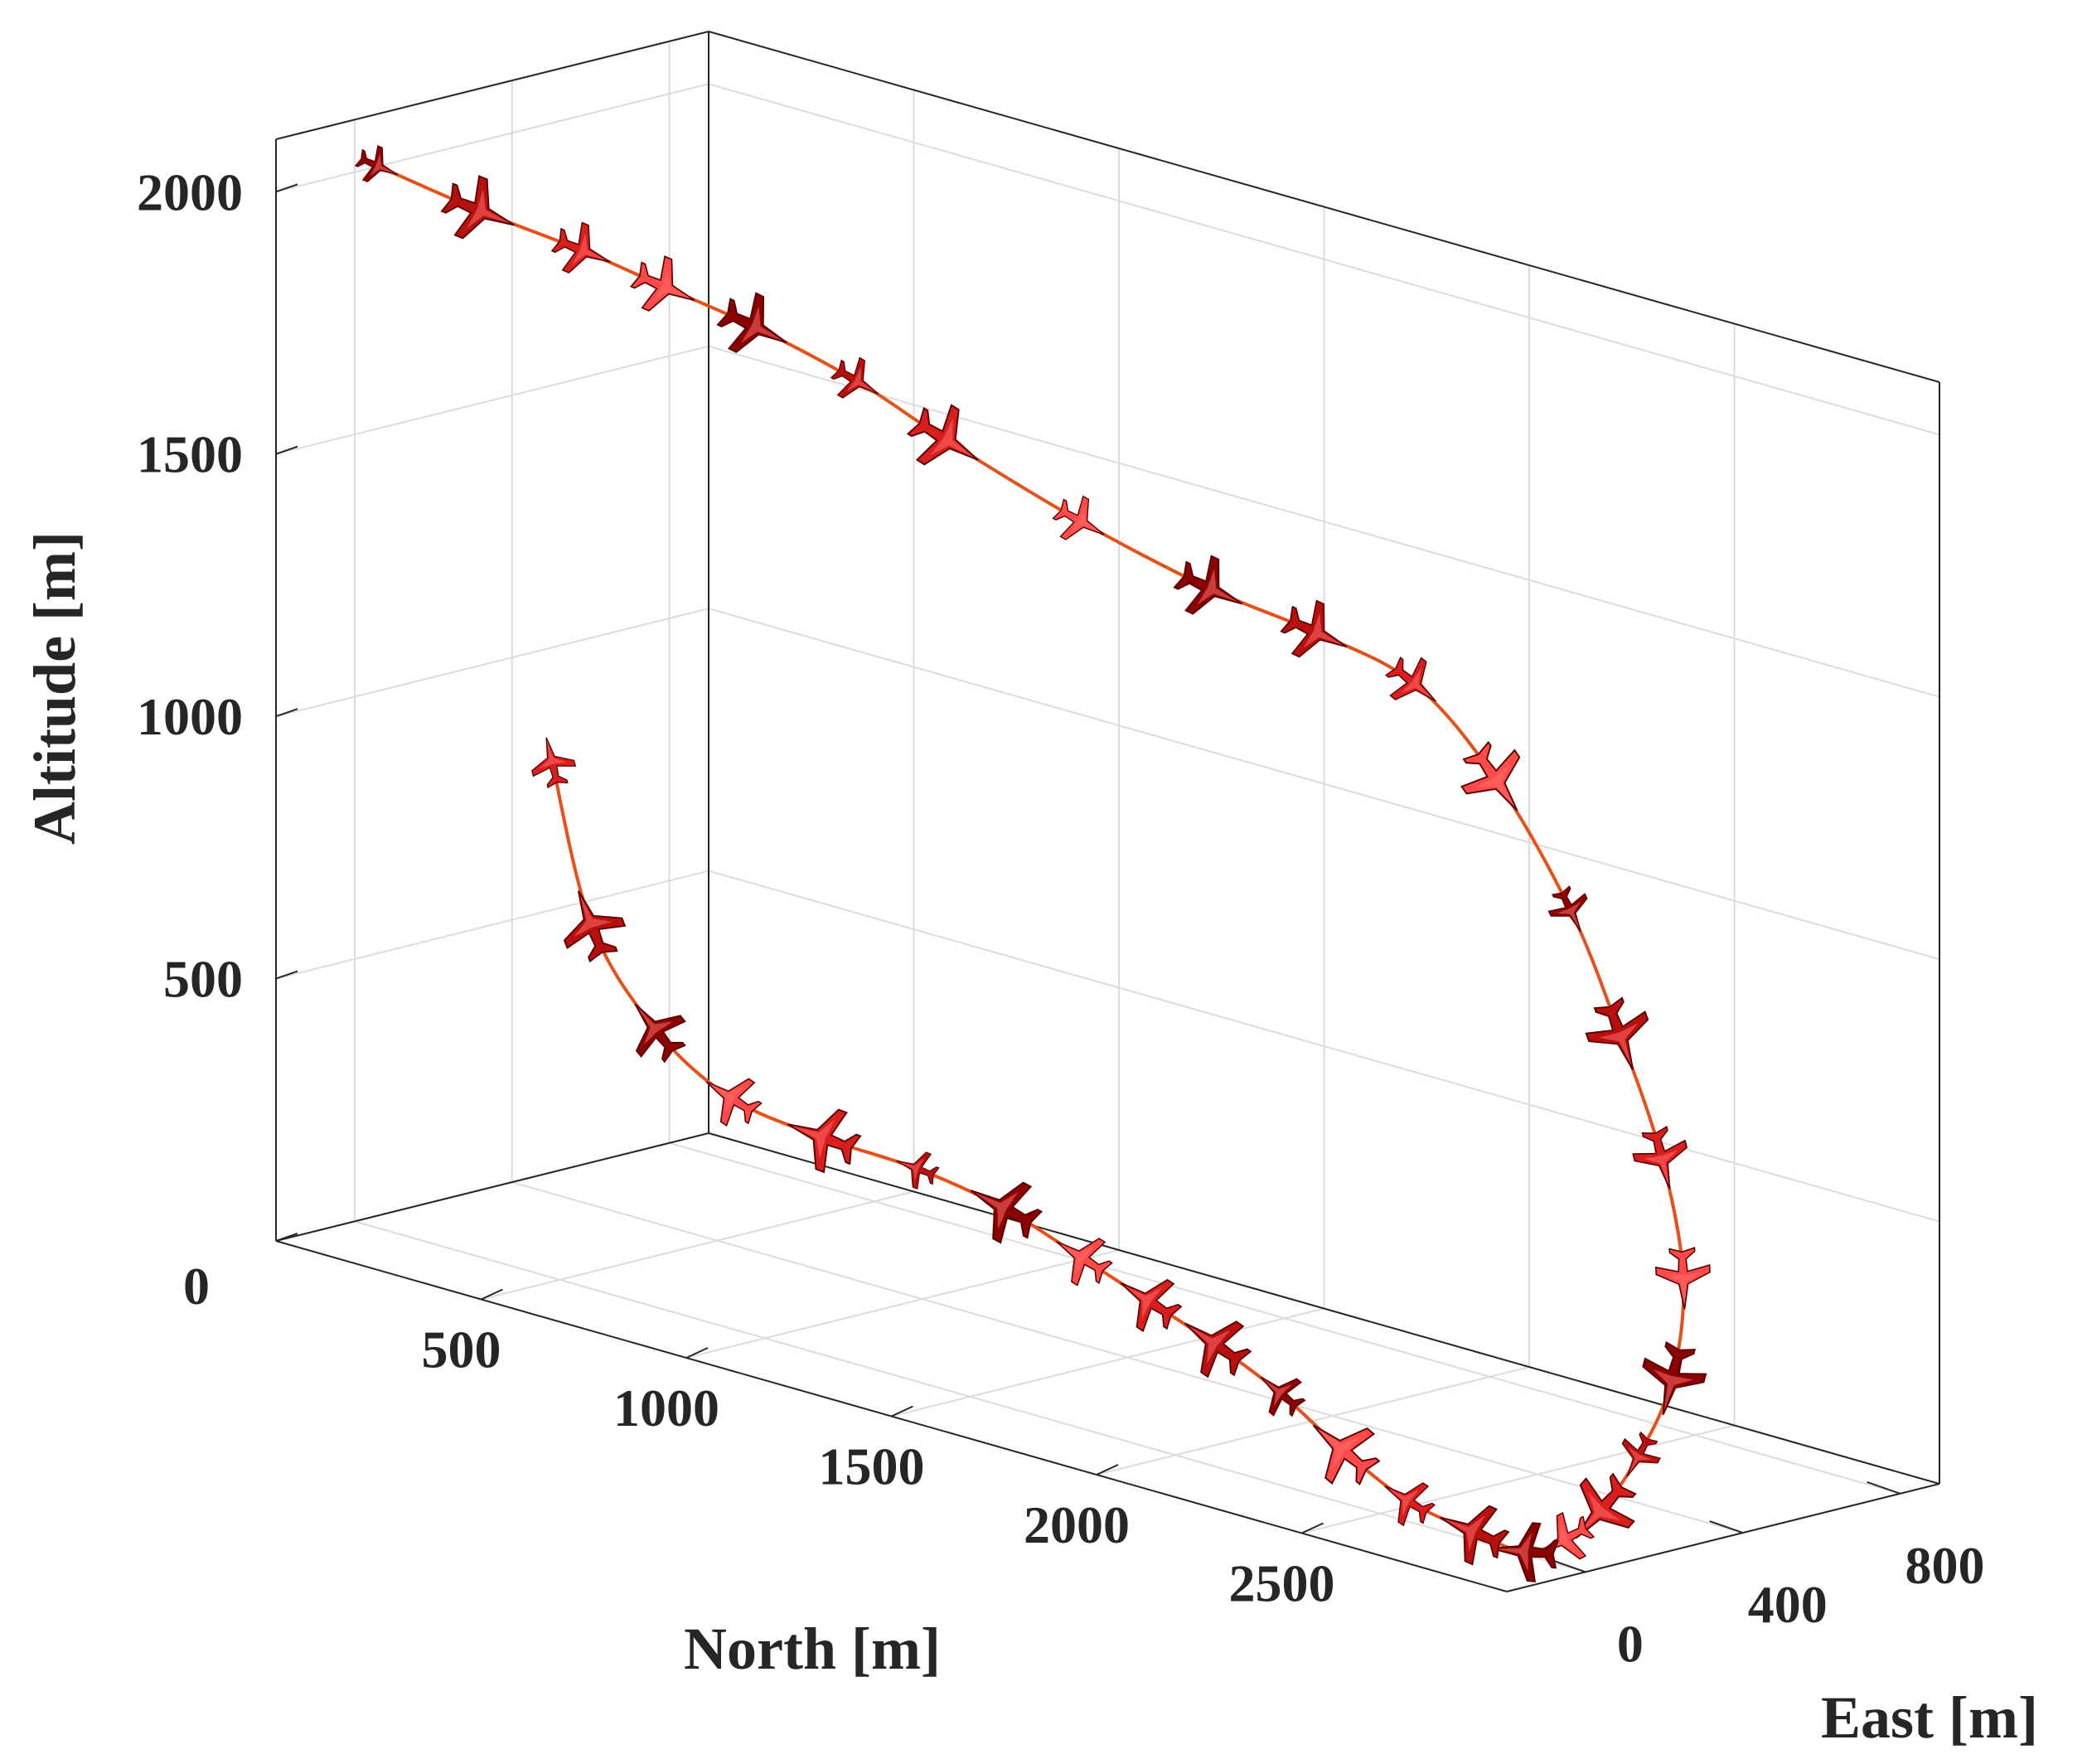 This screenshot has width=2087, height=1764. Describe the element at coordinates (461, 1350) in the screenshot. I see `tick-label-north: 500` at that location.